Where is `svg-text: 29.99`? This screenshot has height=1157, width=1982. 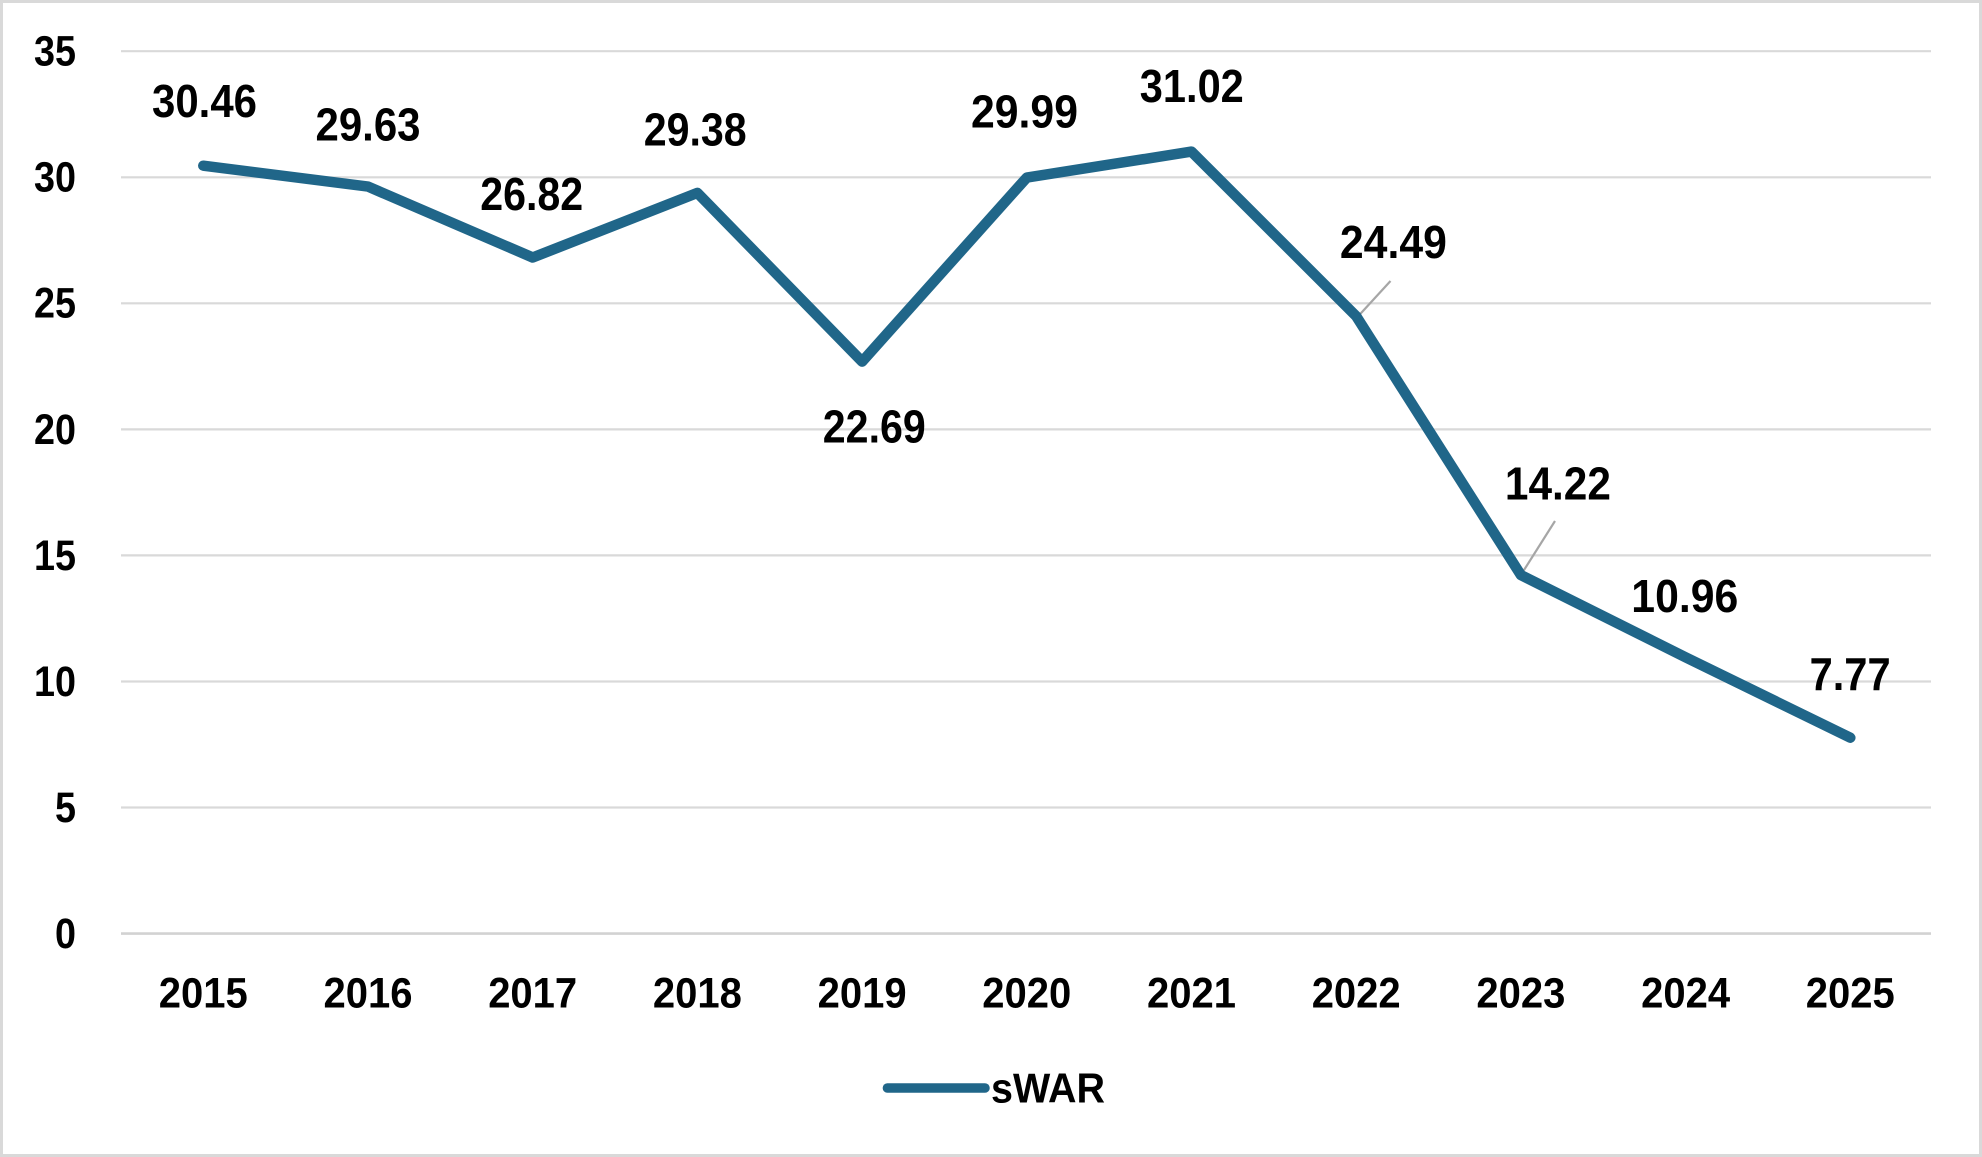 svg-text: 29.99 is located at coordinates (1024, 112).